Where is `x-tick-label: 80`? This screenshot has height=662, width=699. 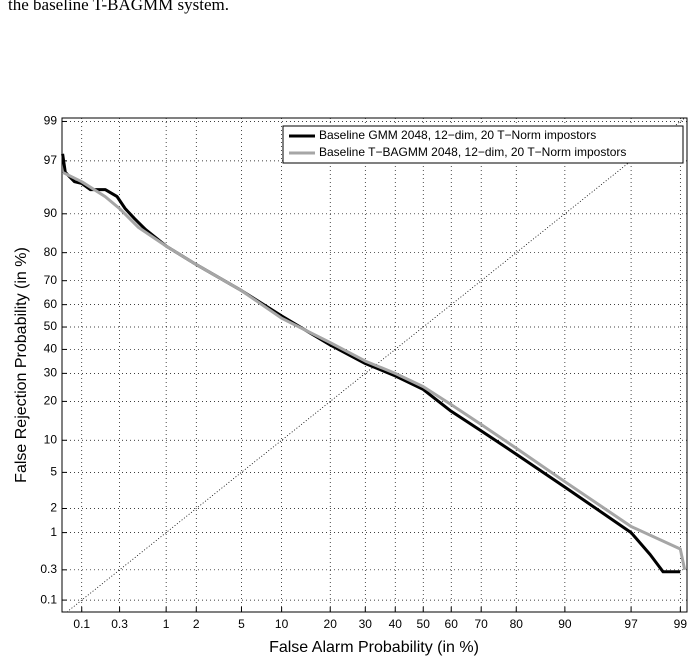 x-tick-label: 80 is located at coordinates (517, 624).